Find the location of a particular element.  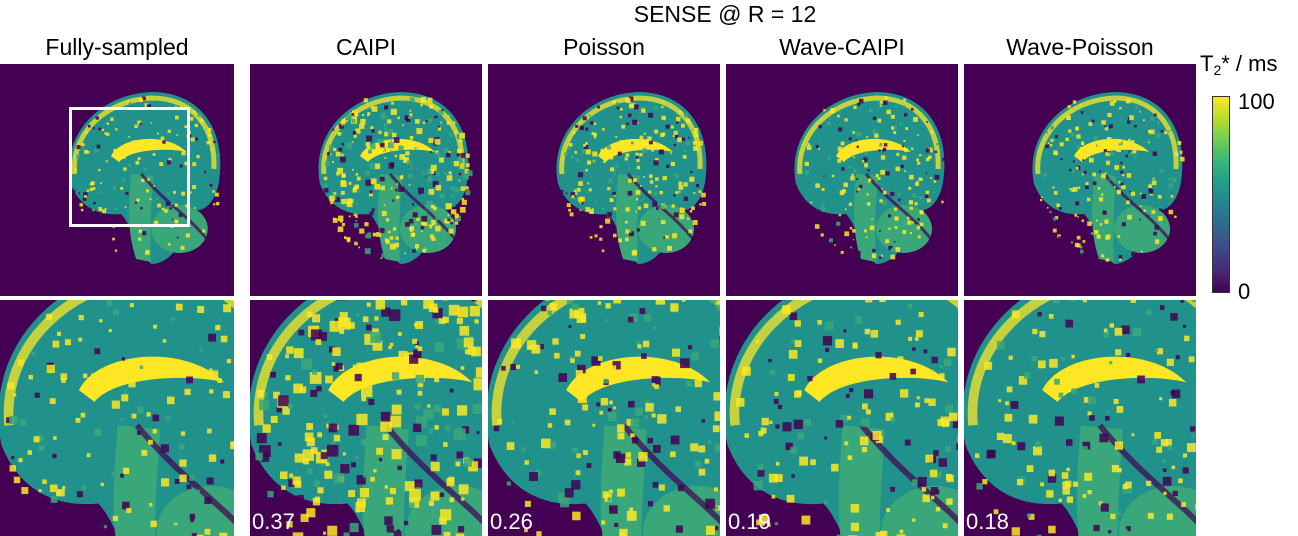

panel-full-fully-sampled is located at coordinates (117, 180).